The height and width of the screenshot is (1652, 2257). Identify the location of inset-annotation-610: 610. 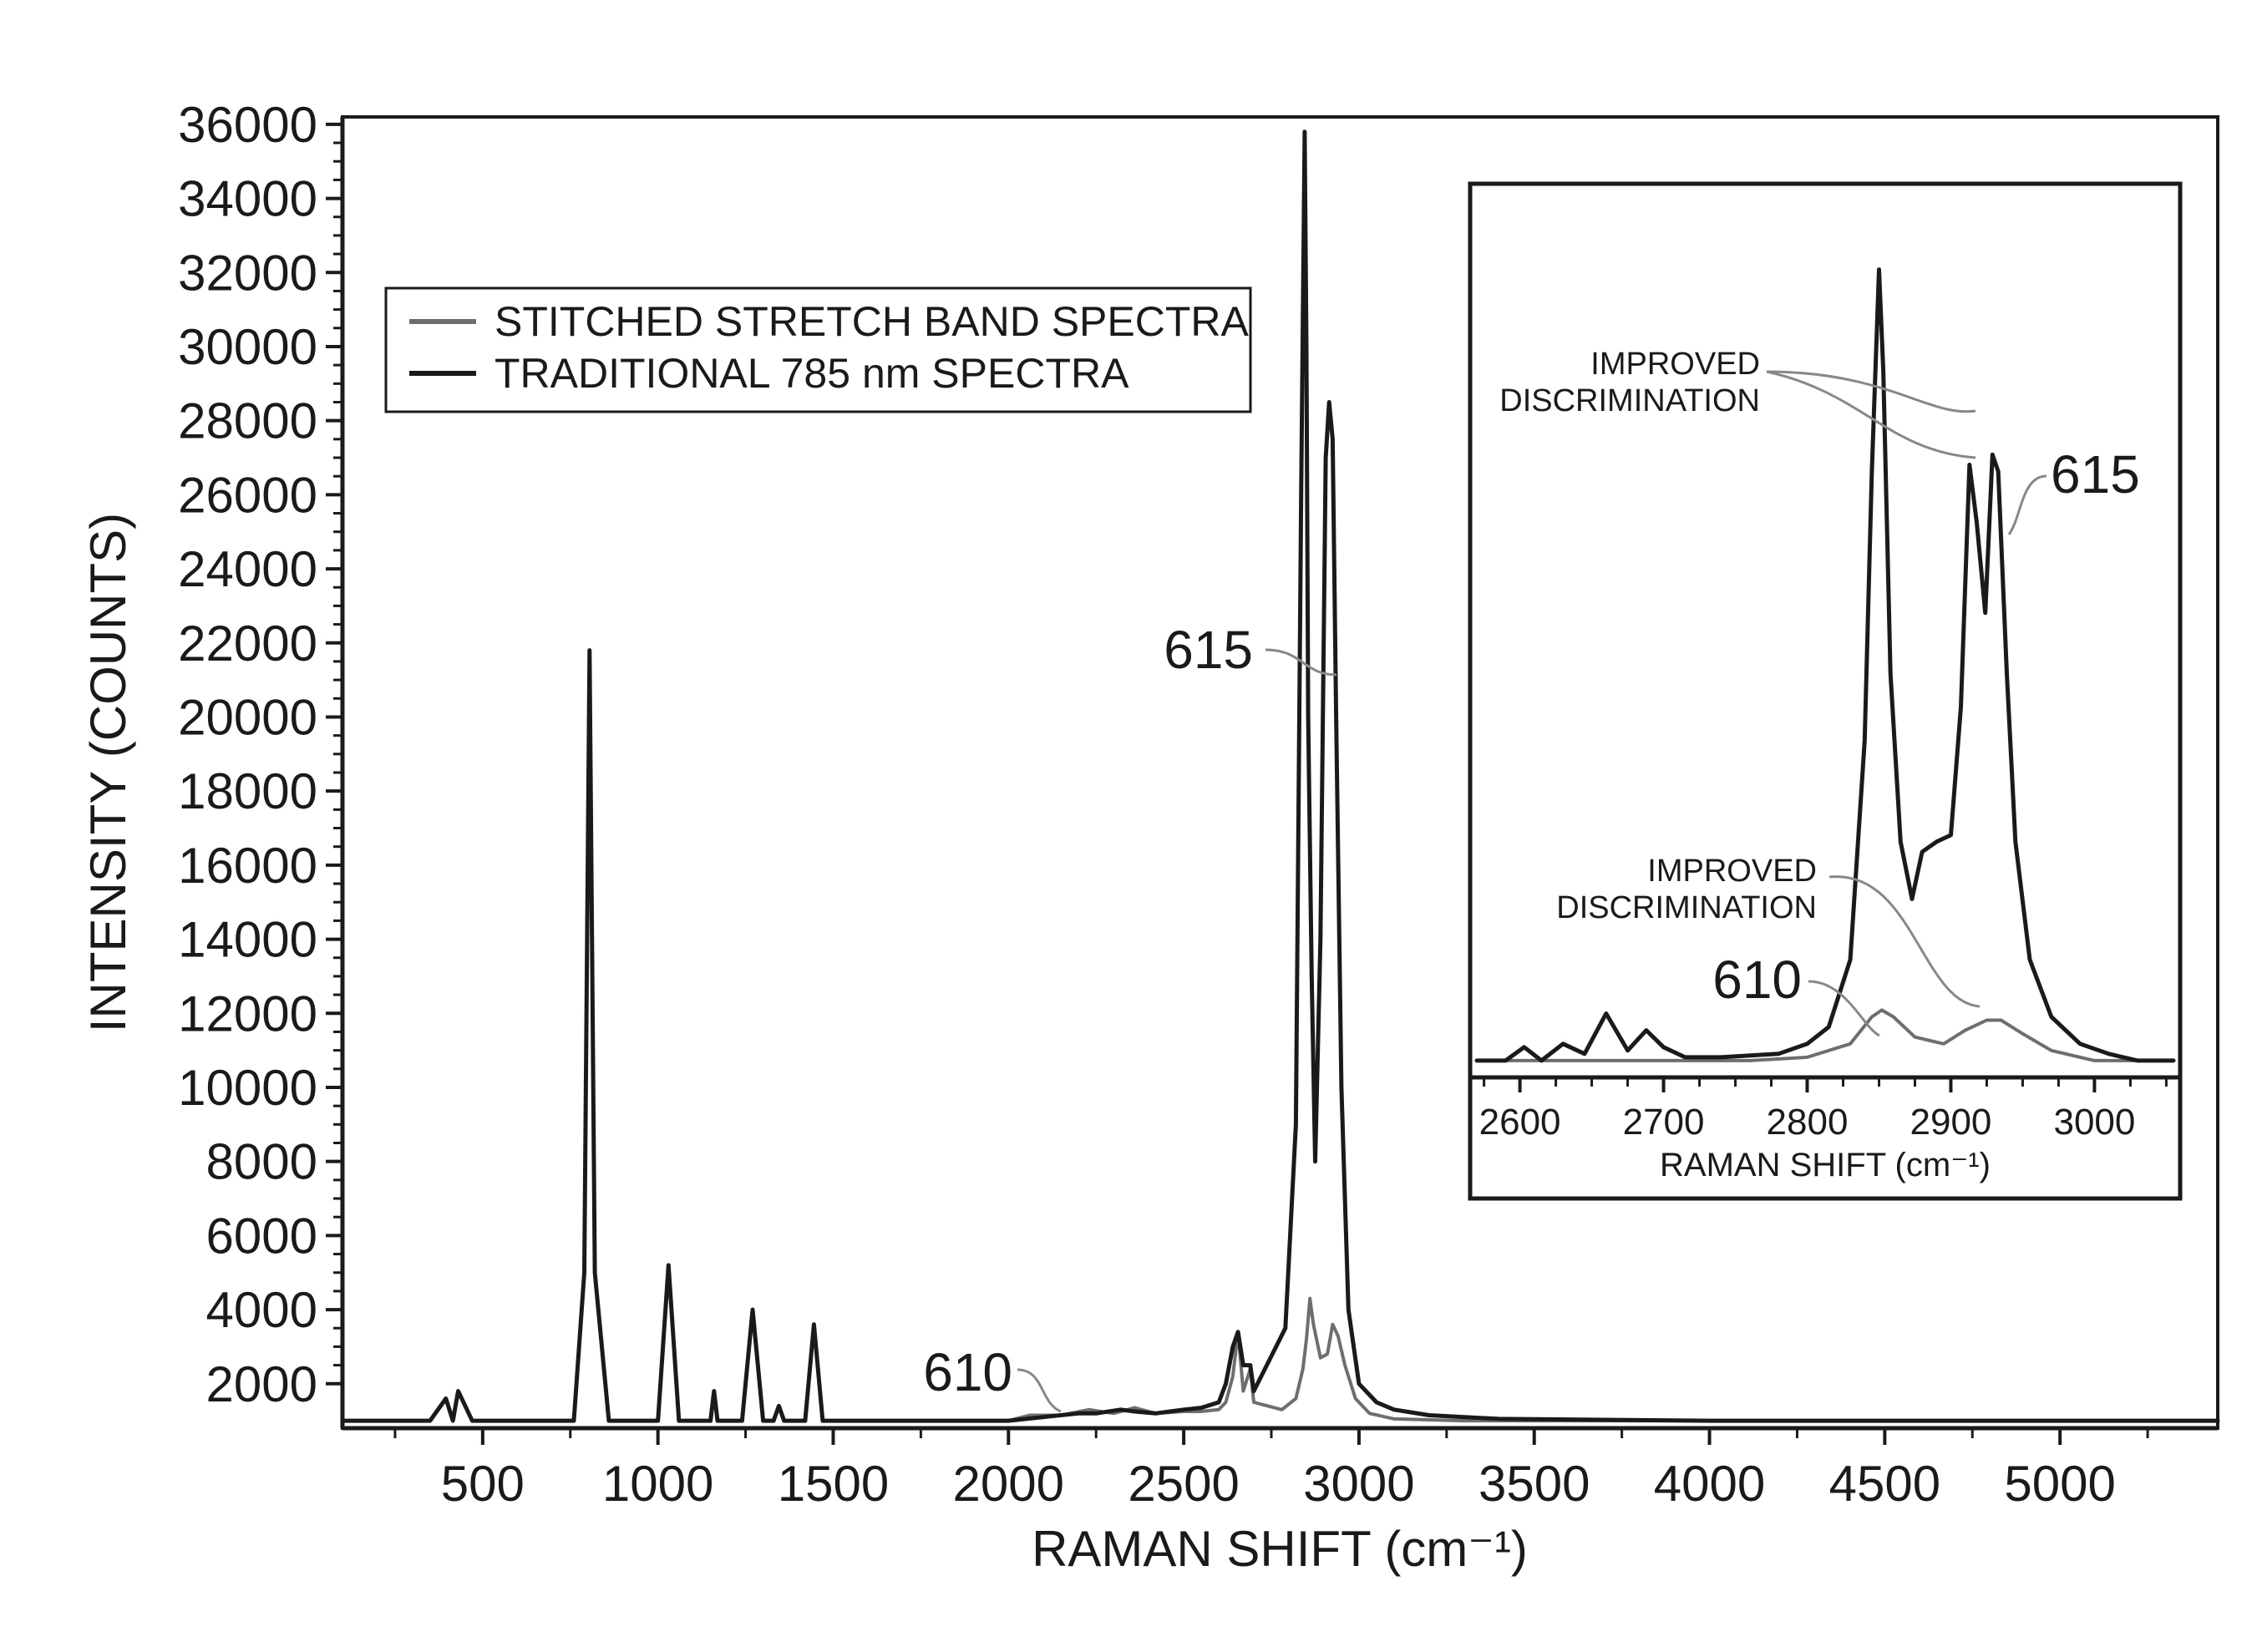
(1757, 980).